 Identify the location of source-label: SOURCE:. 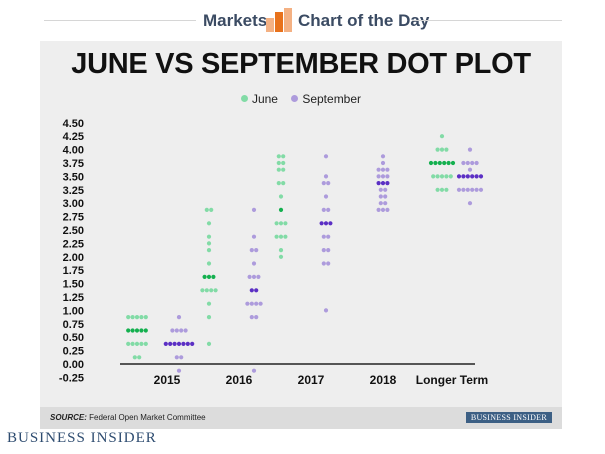
(68, 417).